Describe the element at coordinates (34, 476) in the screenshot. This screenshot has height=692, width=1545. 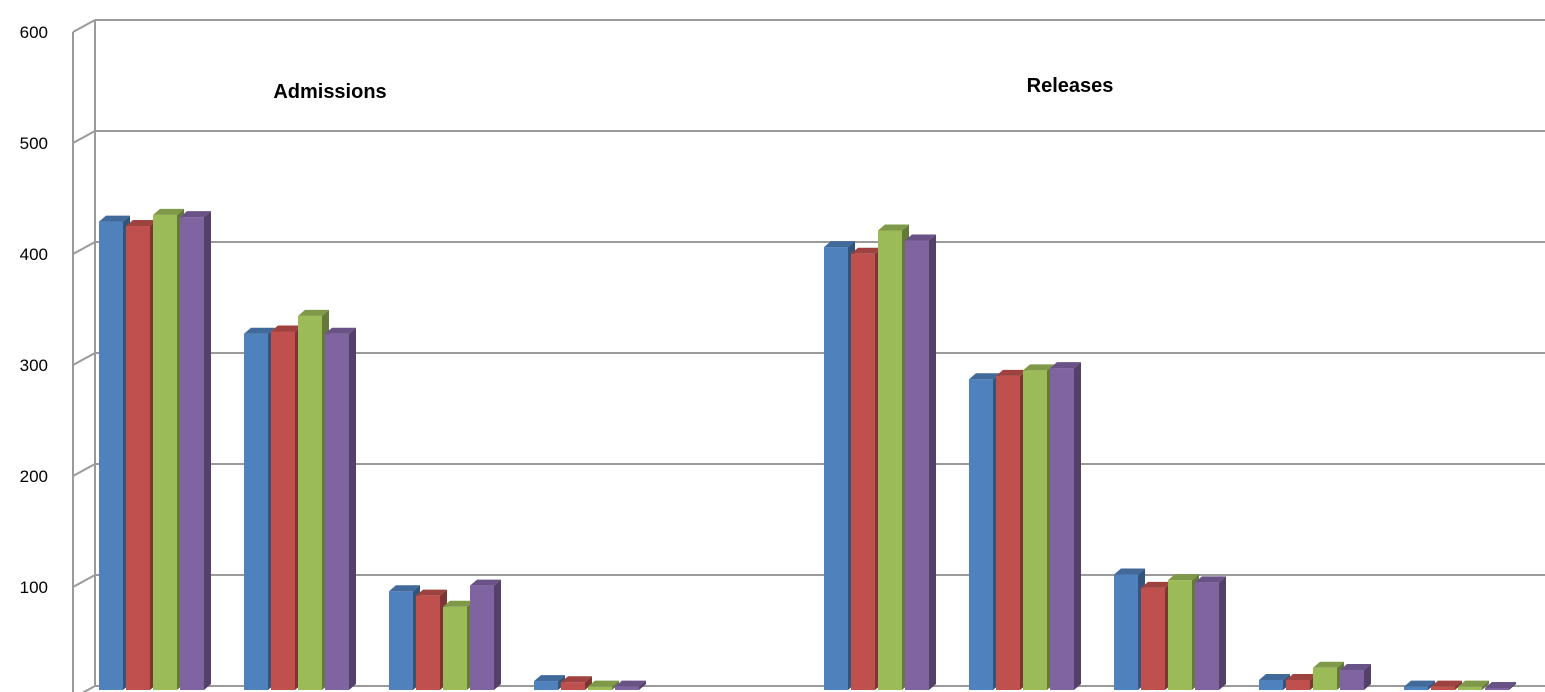
I see `y-tick-label: 200` at that location.